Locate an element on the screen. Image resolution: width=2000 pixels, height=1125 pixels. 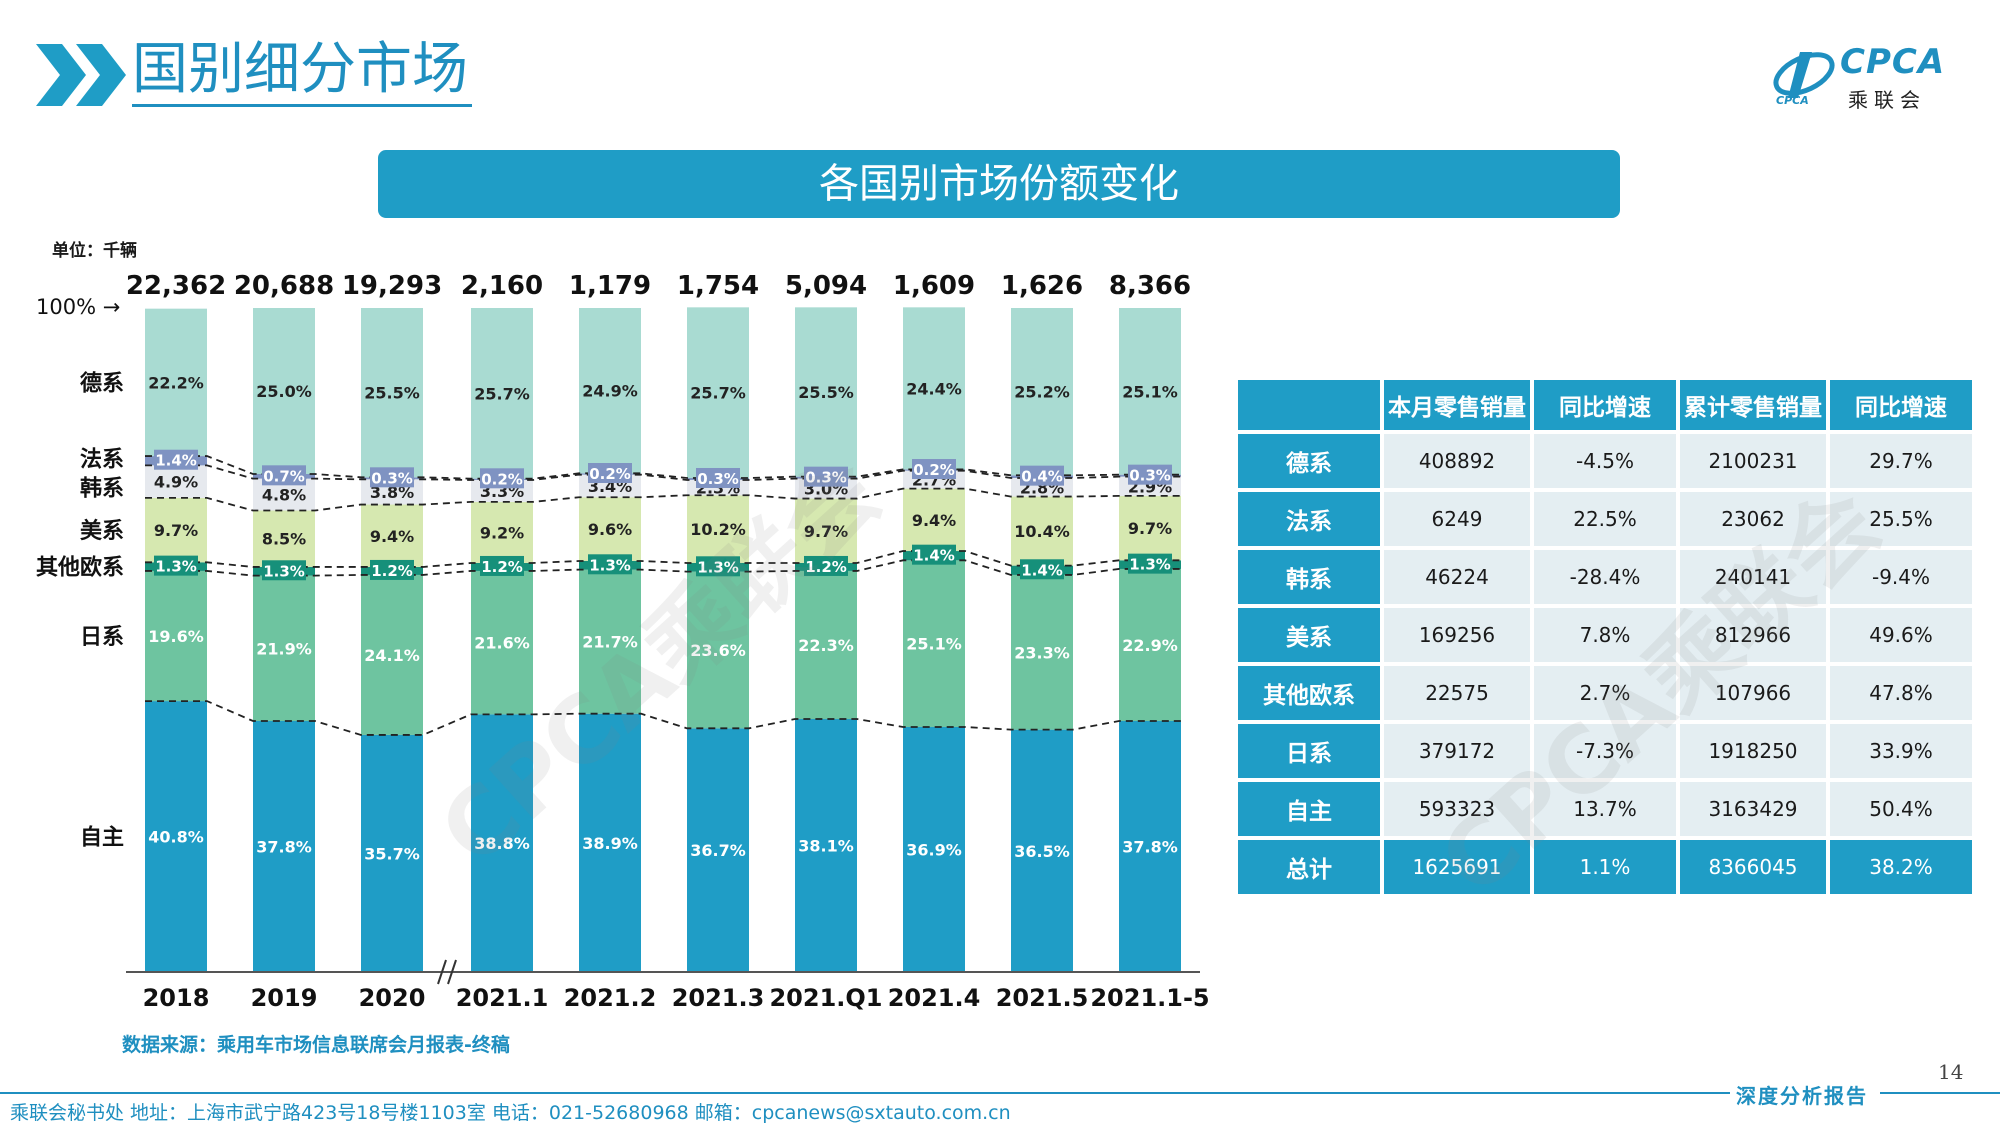
table-cell: -7.3% is located at coordinates (1605, 751).